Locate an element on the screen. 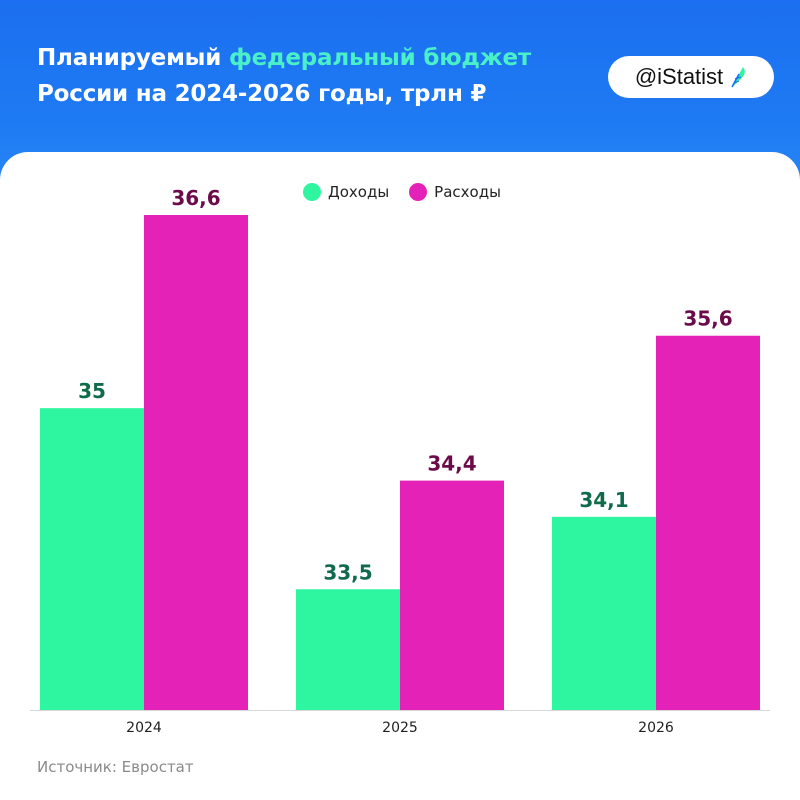  data-label-income-2025: 33,5 is located at coordinates (347, 572).